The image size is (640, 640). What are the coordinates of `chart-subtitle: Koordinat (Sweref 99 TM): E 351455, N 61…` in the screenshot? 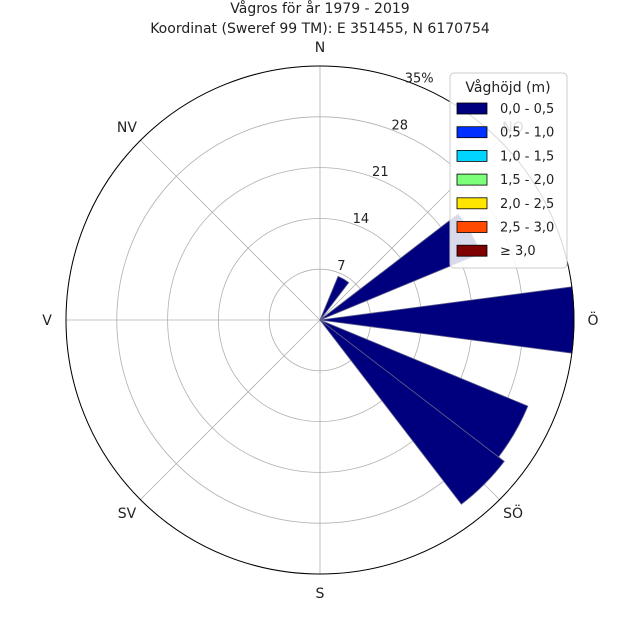 It's located at (320, 29).